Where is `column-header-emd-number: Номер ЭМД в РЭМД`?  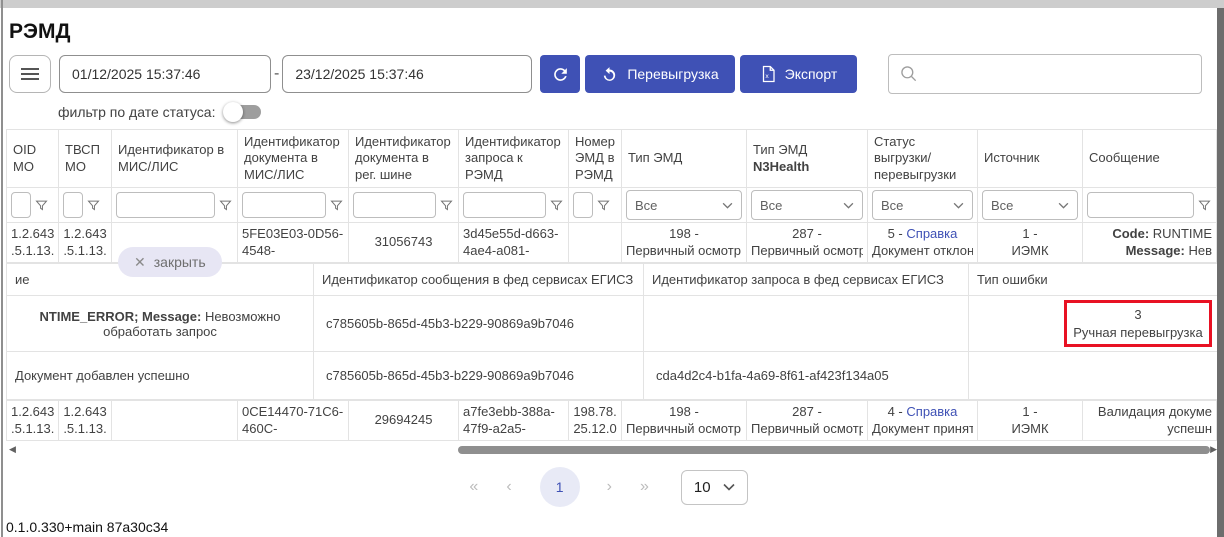 column-header-emd-number: Номер ЭМД в РЭМД is located at coordinates (595, 158).